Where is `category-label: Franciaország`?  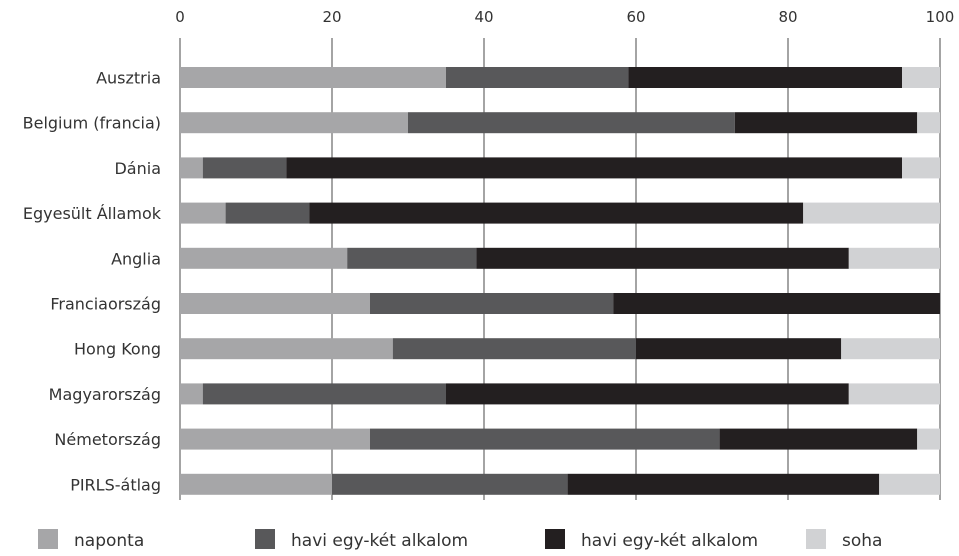
category-label: Franciaország is located at coordinates (105, 304).